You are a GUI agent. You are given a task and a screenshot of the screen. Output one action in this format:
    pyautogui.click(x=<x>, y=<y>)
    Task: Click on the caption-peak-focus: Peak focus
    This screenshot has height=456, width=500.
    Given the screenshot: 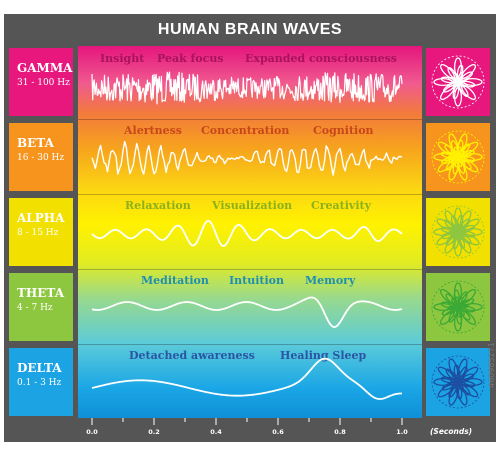 What is the action you would take?
    pyautogui.click(x=190, y=58)
    